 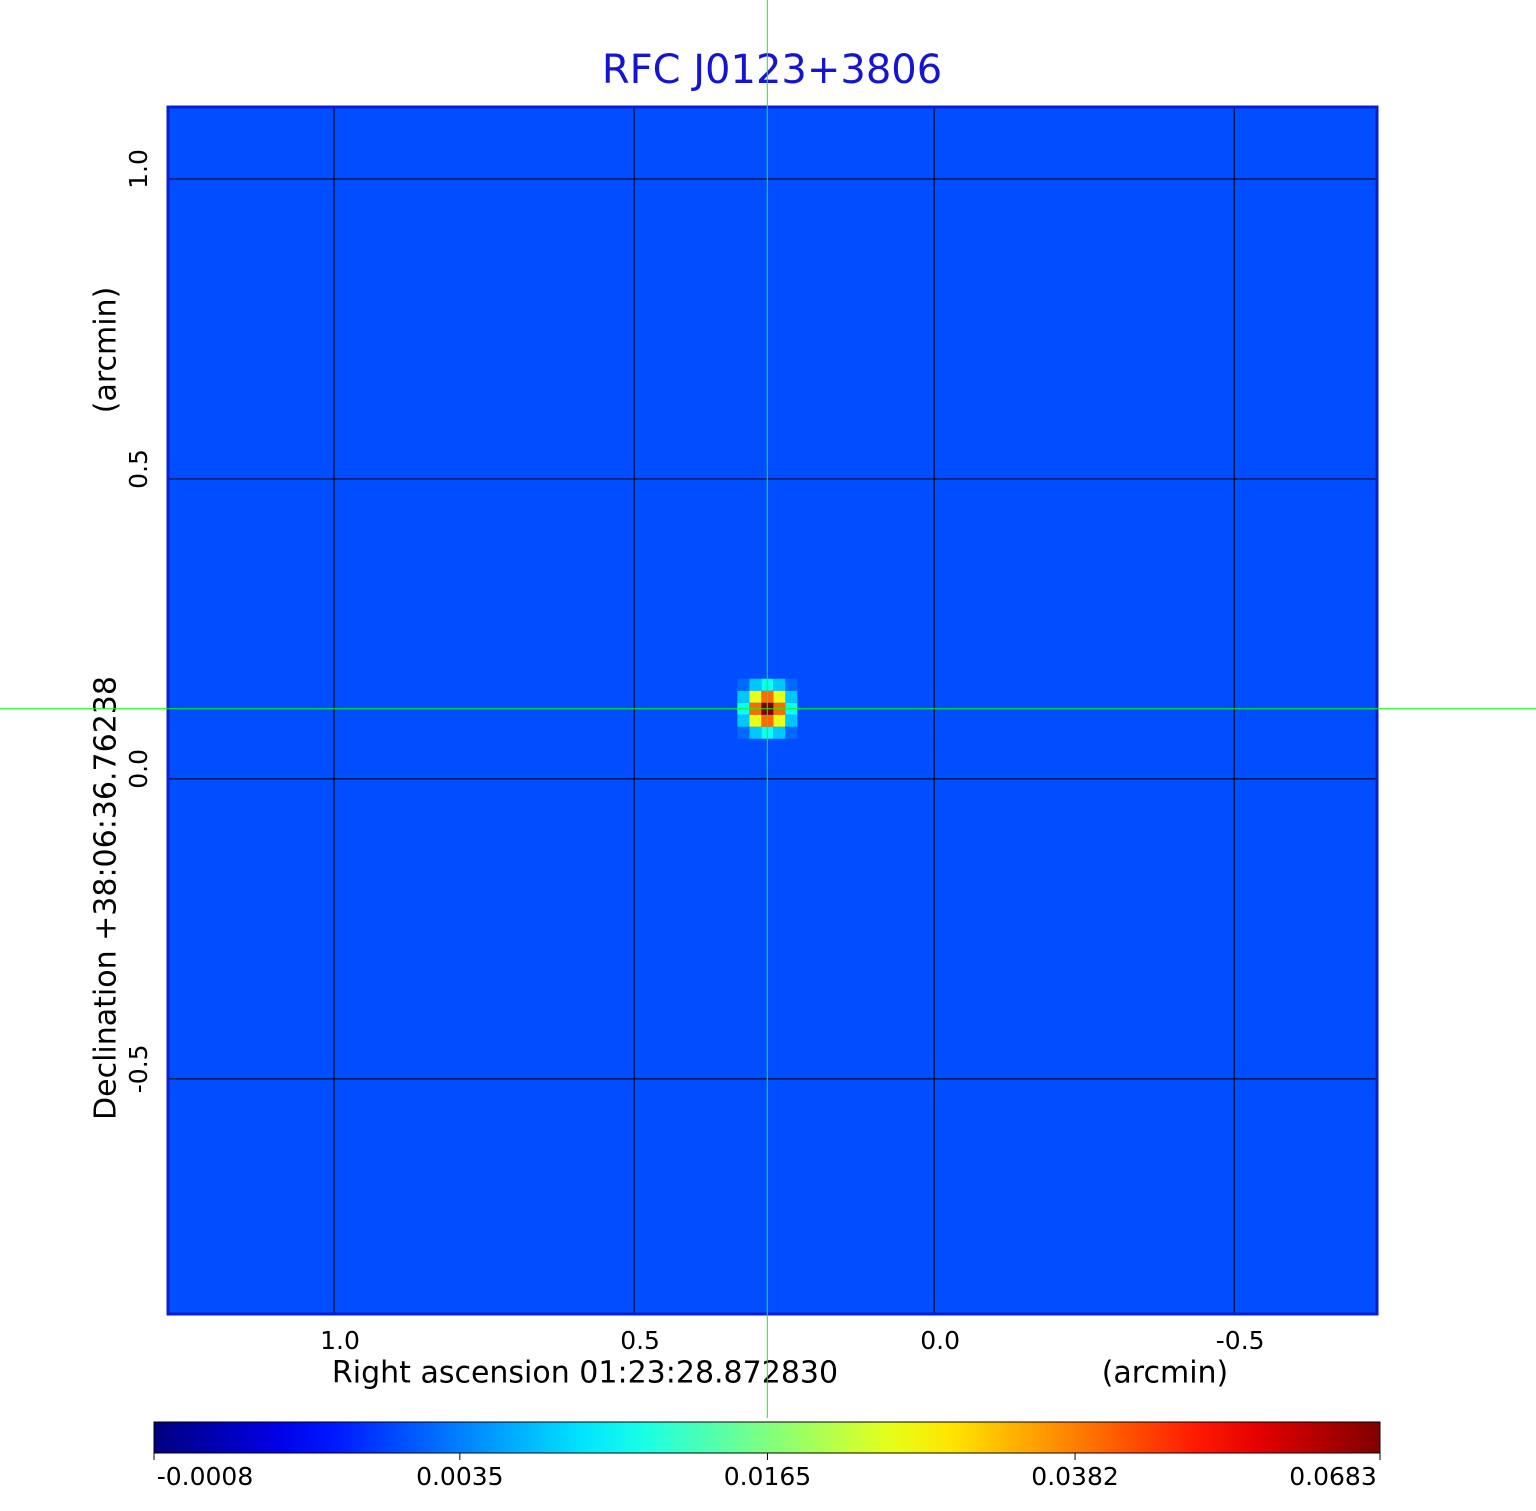 I want to click on colorbar-tick-label: 0.0165, so click(x=767, y=1476).